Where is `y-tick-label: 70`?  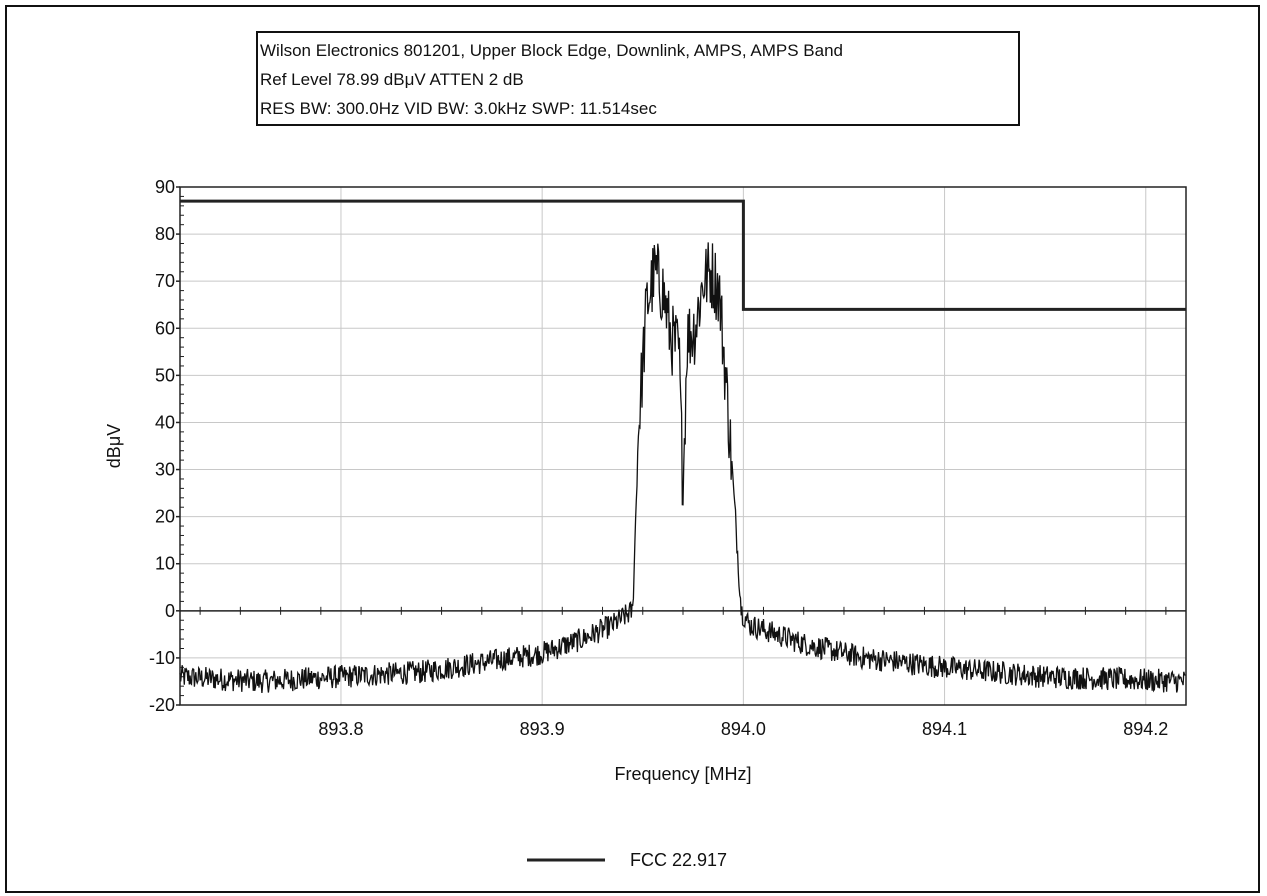
y-tick-label: 70 is located at coordinates (165, 281).